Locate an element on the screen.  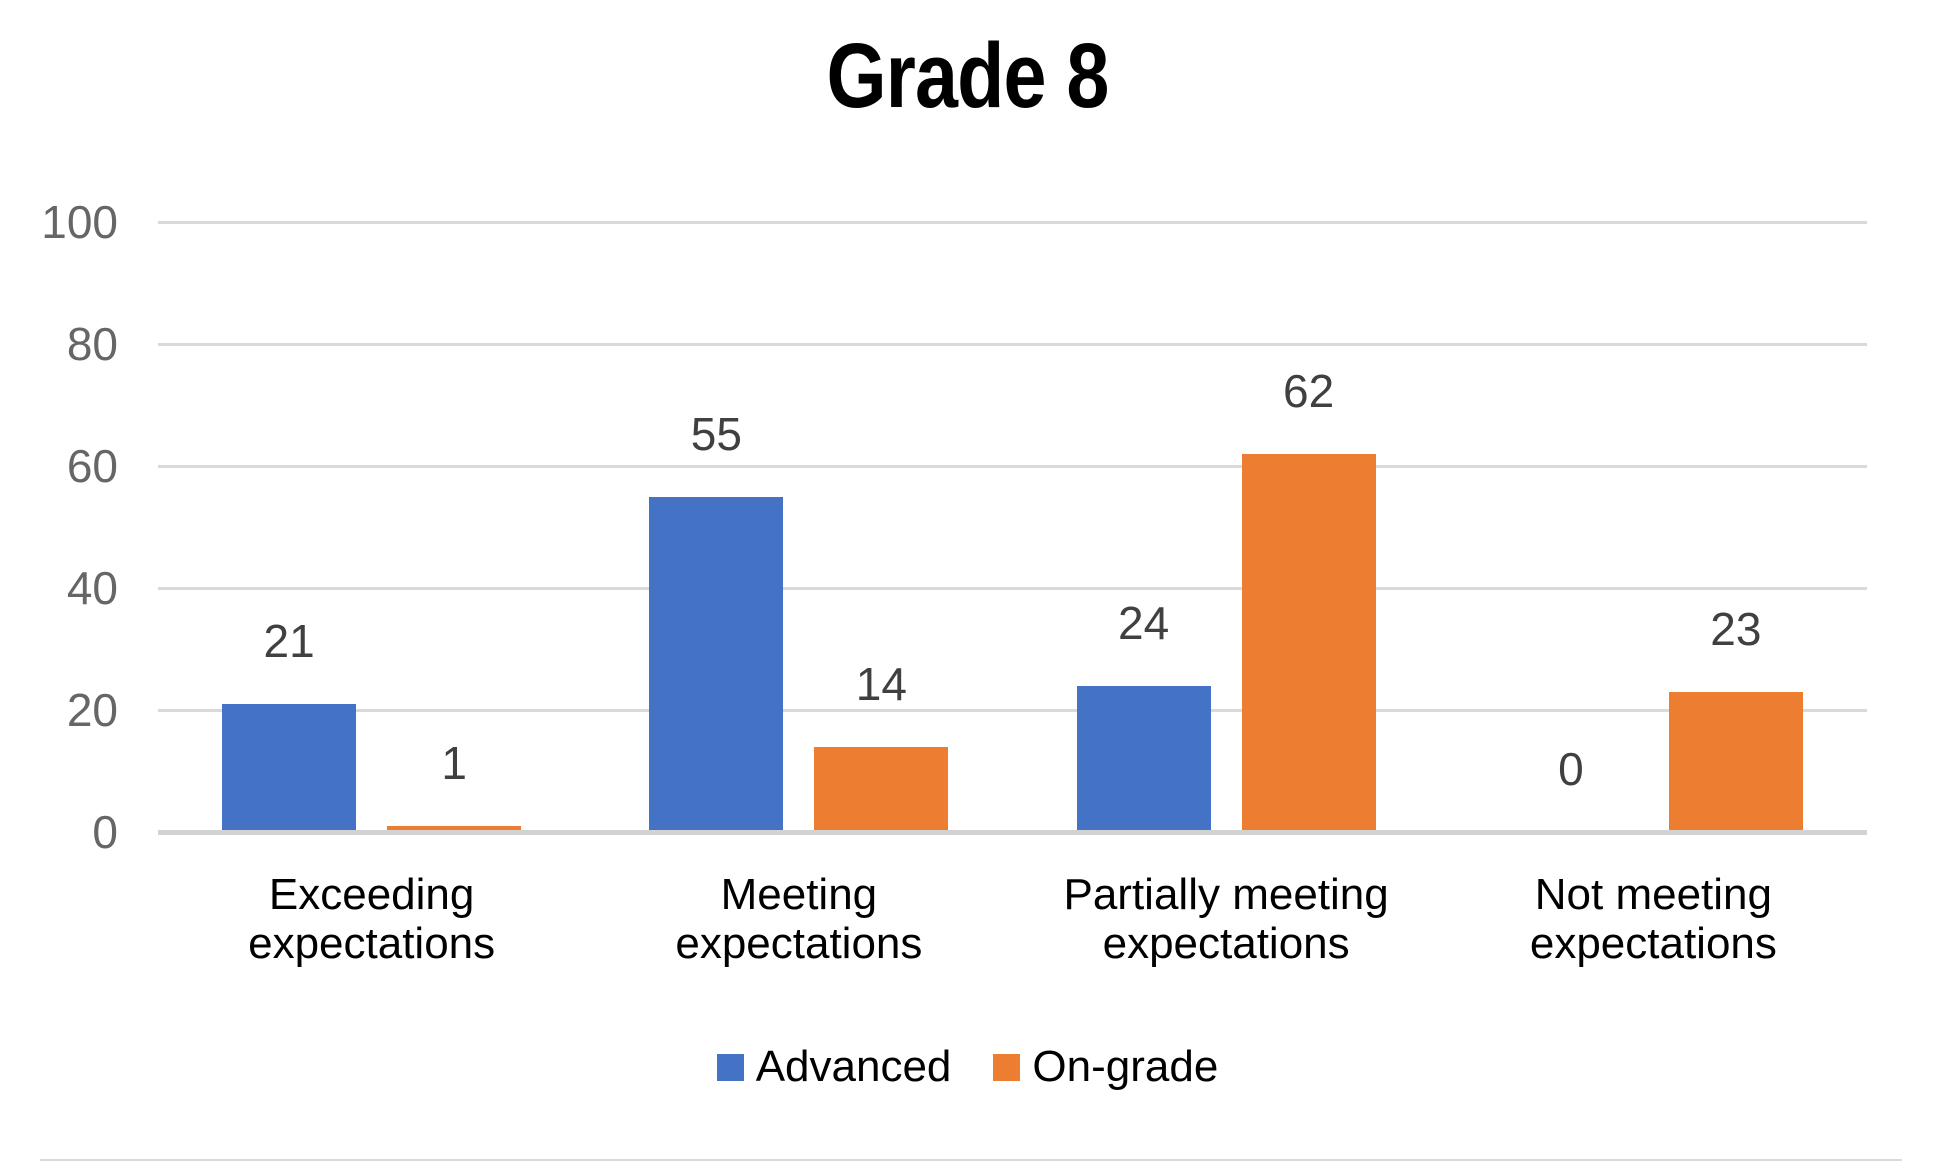
bar-on-grade-partially-meeting-expectations is located at coordinates (1308, 644).